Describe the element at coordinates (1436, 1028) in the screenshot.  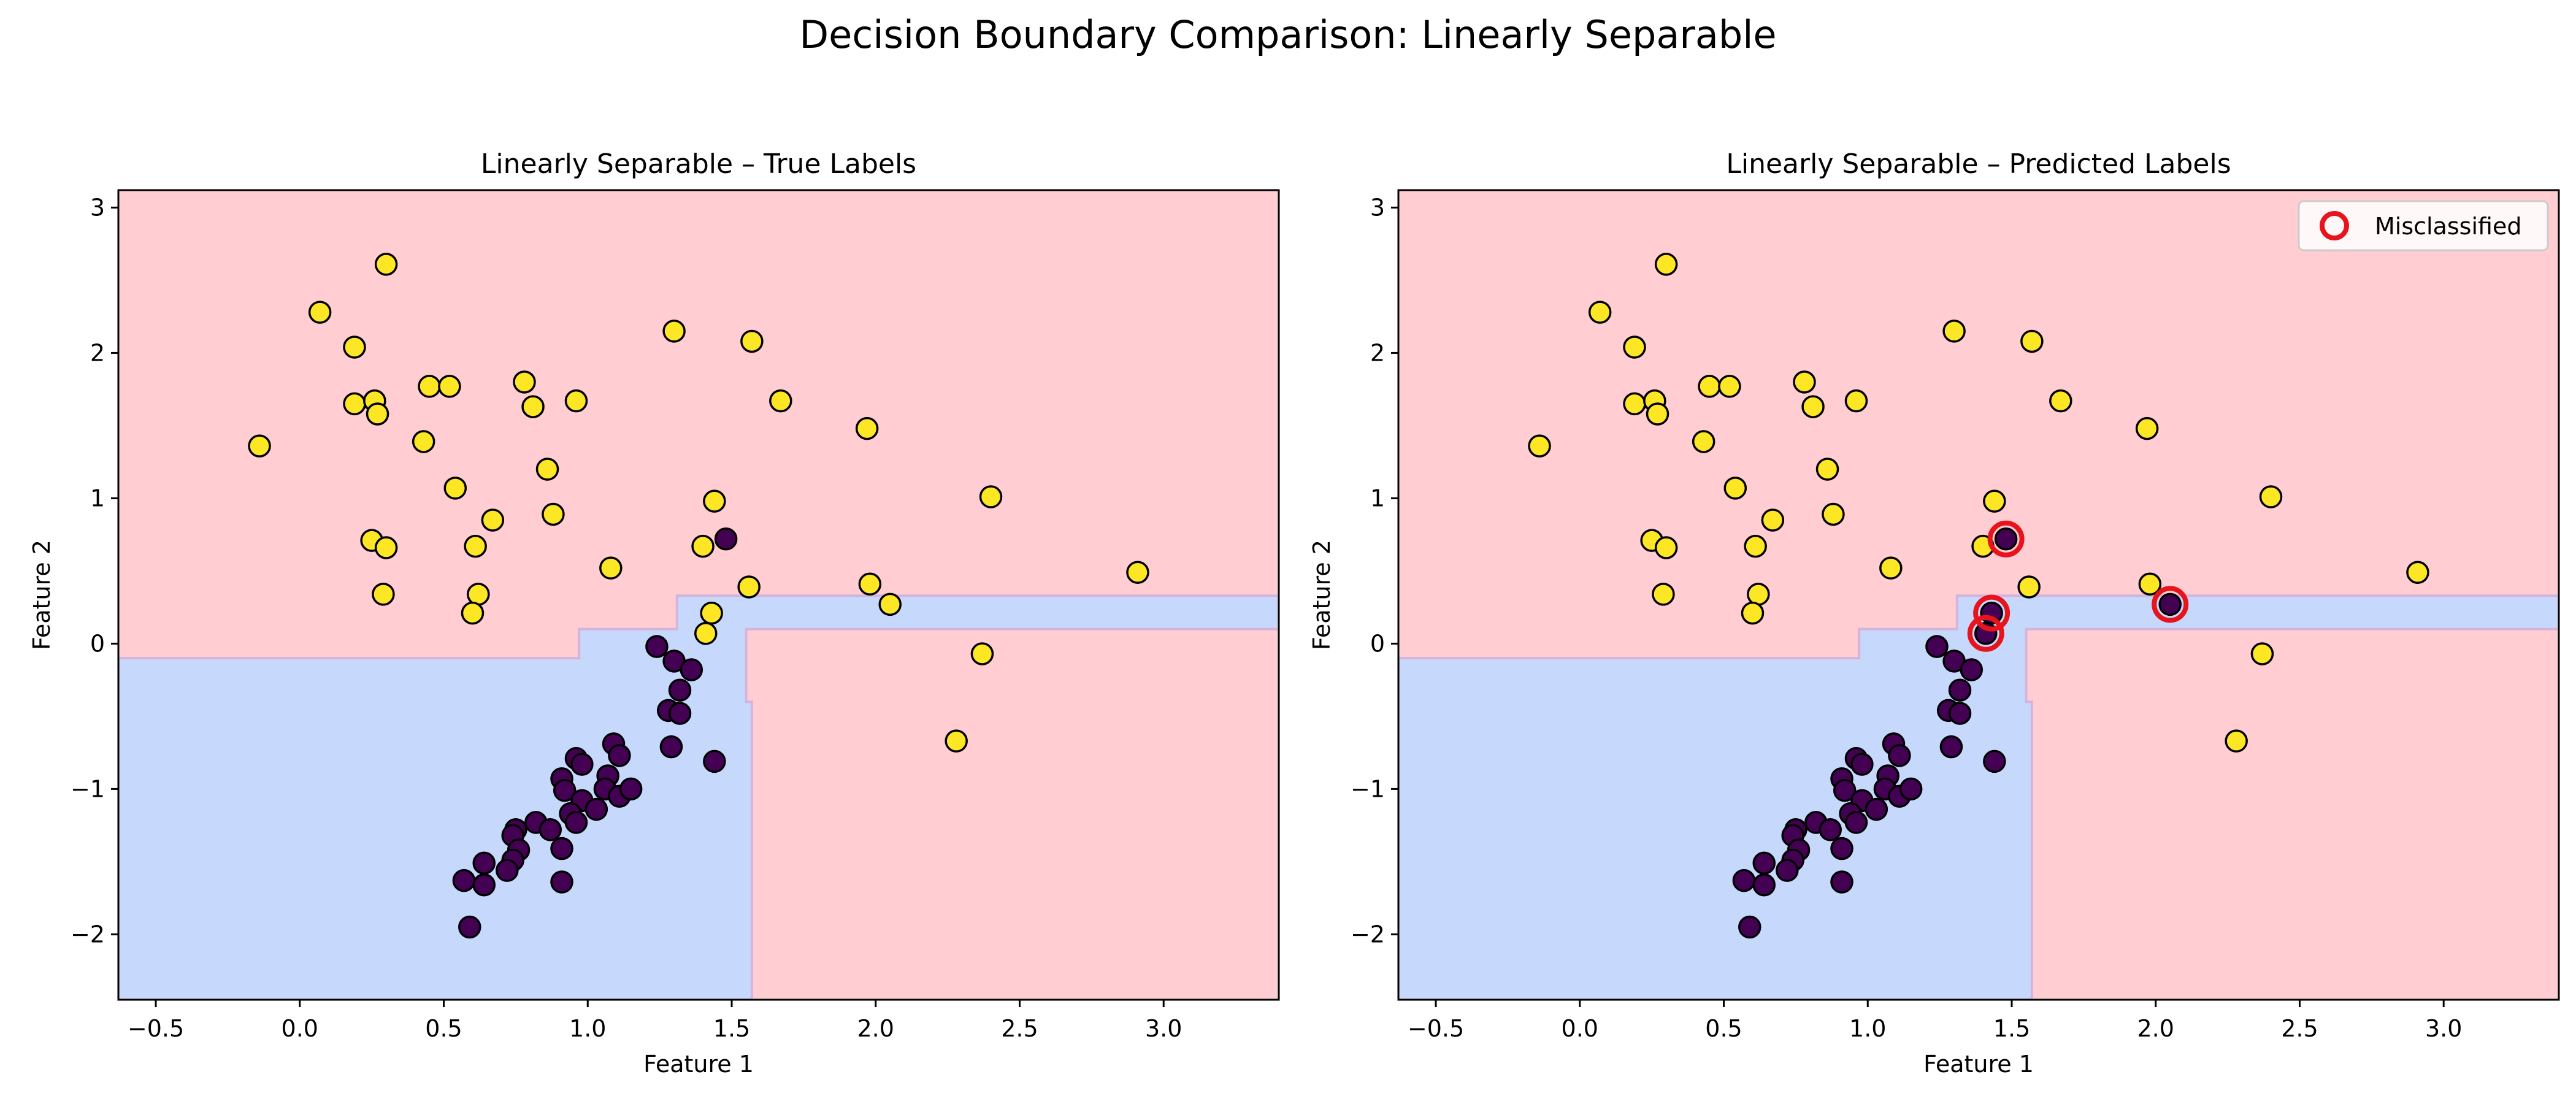
I see `x-tick-label: −0.5` at that location.